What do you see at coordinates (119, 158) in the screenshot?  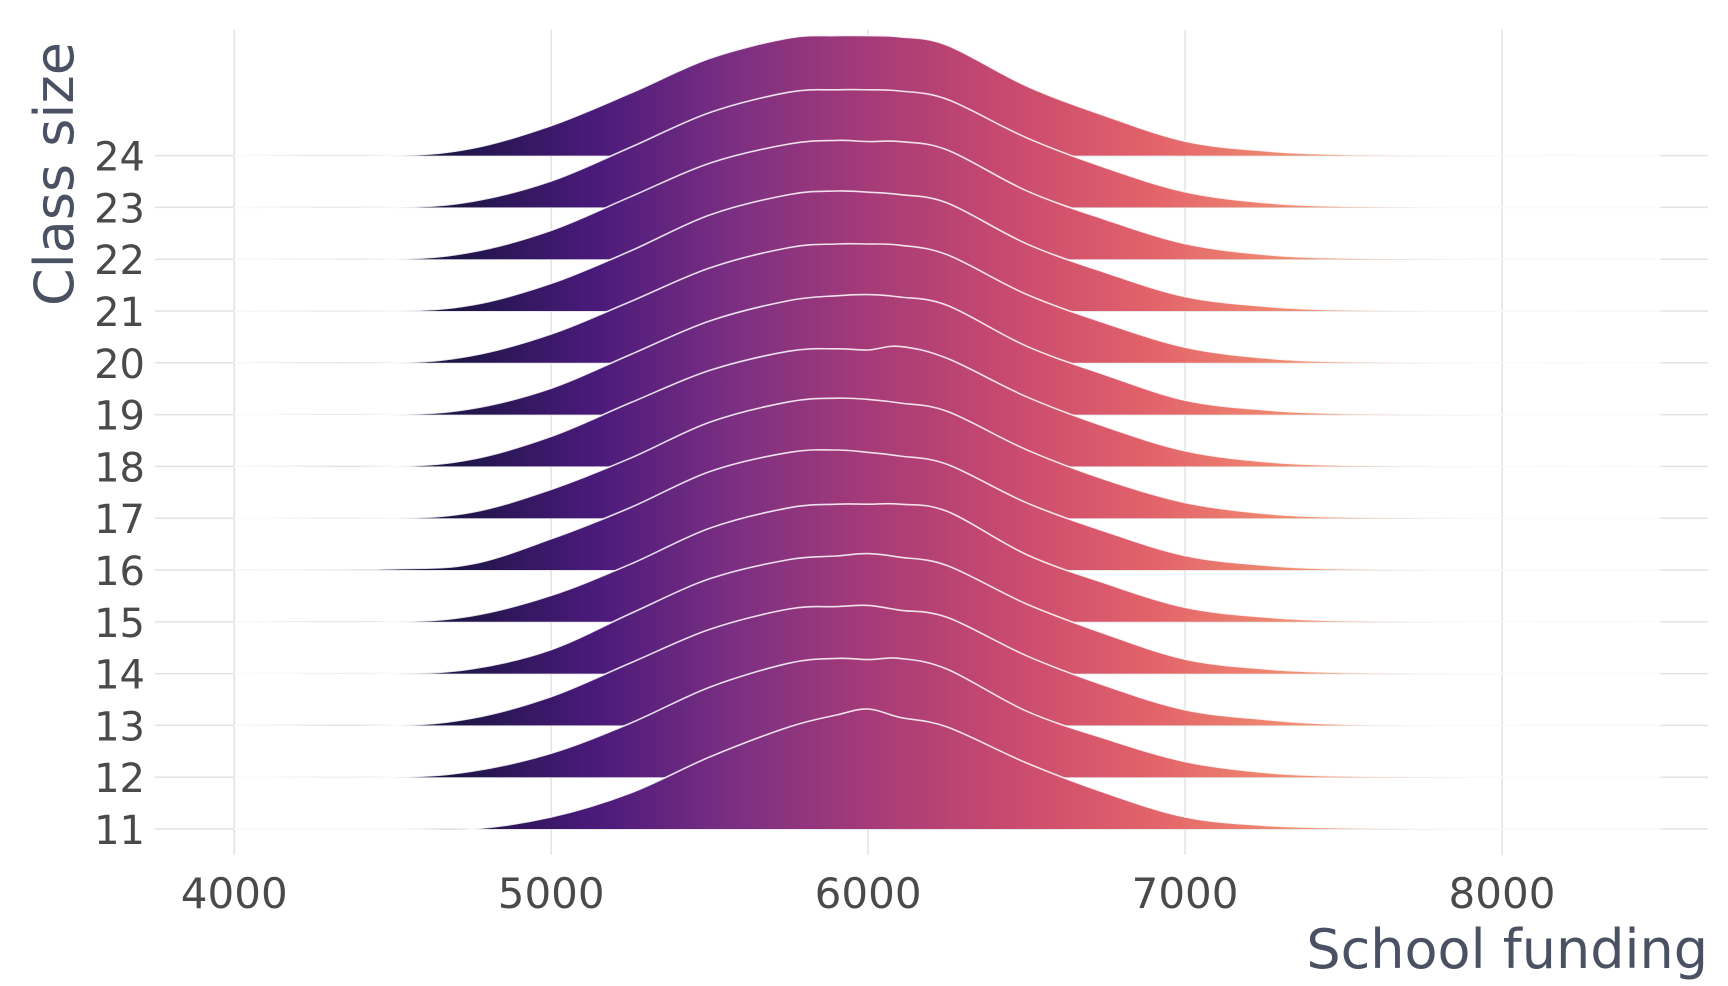 I see `y-tick-label: 24` at bounding box center [119, 158].